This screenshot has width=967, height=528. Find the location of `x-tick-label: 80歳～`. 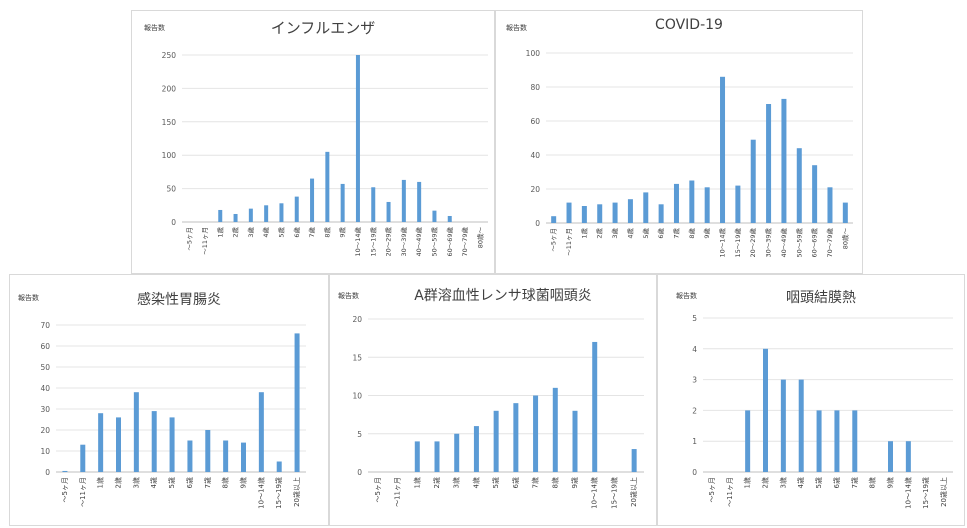

x-tick-label: 80歳～ is located at coordinates (479, 238).